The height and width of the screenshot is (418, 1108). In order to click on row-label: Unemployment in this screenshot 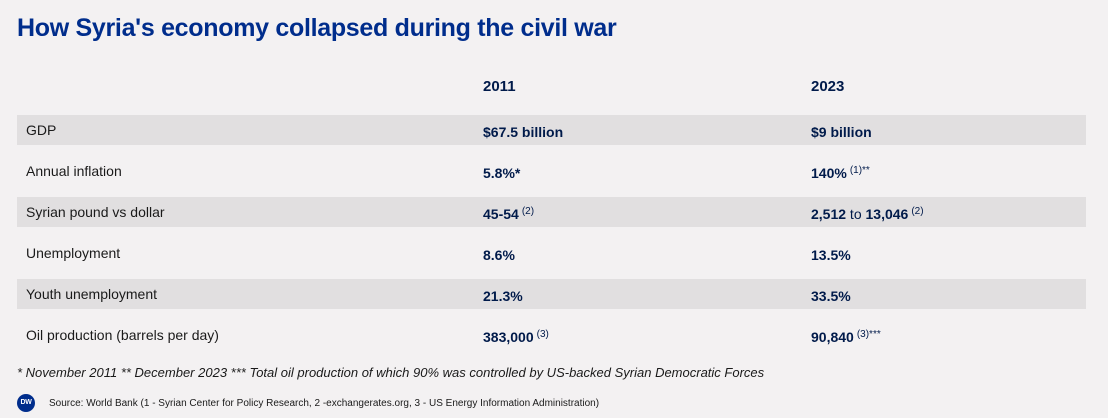, I will do `click(73, 253)`.